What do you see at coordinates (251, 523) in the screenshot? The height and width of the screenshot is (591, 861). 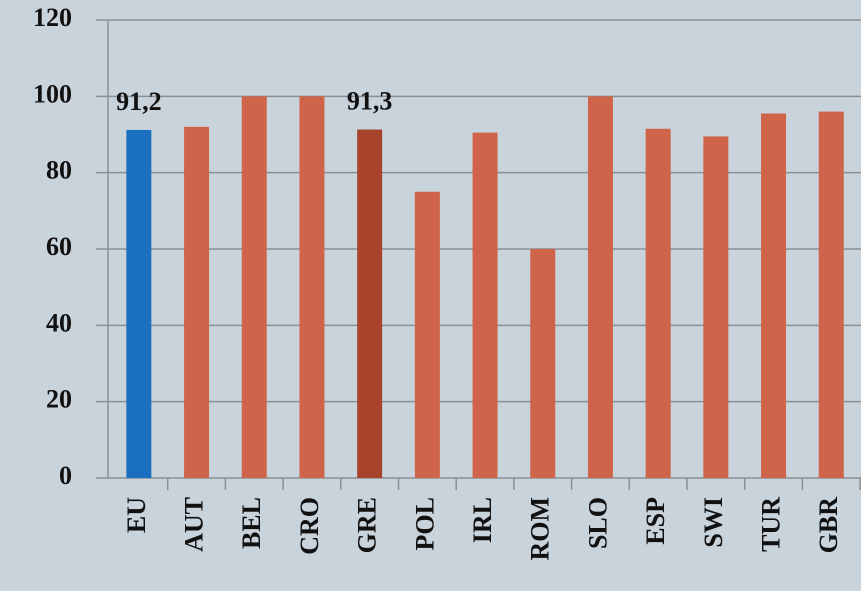 I see `x-tick-label: BEL` at bounding box center [251, 523].